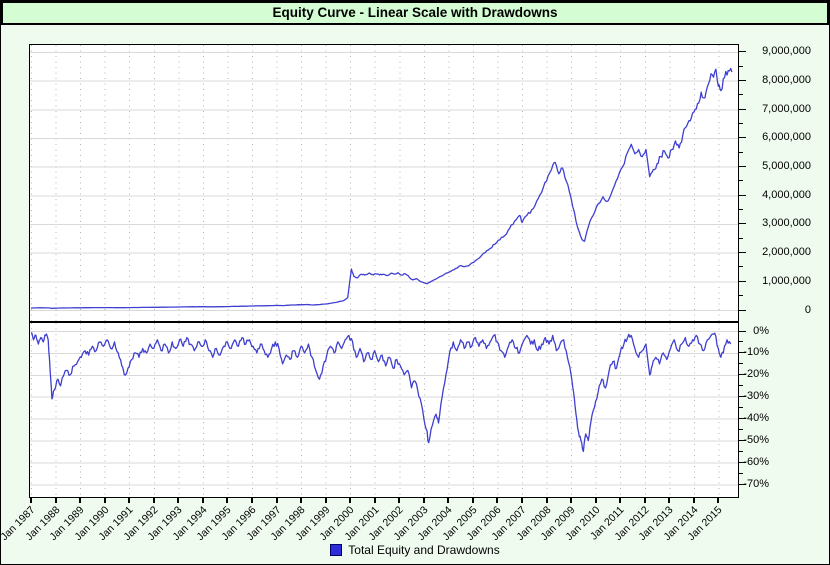 This screenshot has width=830, height=565. Describe the element at coordinates (807, 309) in the screenshot. I see `y-tick-label: 0` at that location.